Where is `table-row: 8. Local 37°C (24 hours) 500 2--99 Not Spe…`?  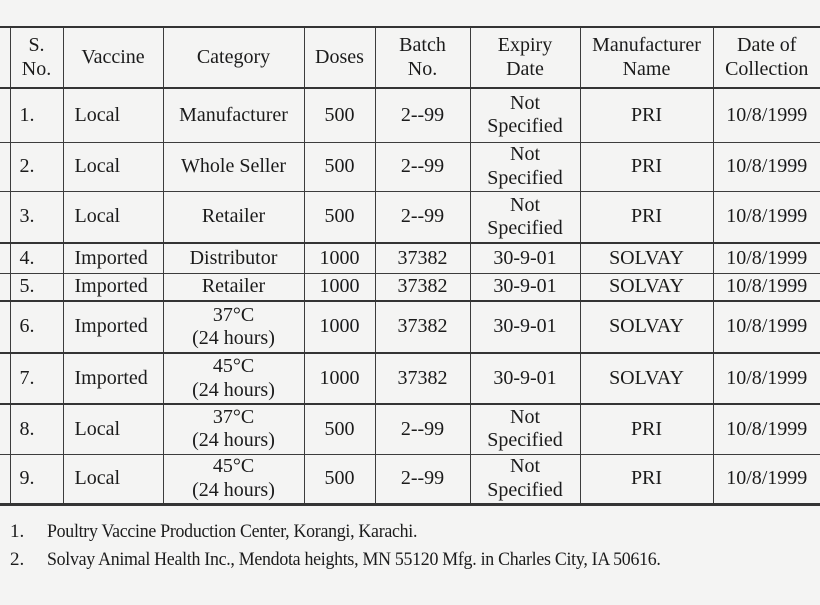 table-row: 8. Local 37°C (24 hours) 500 2--99 Not Spe… is located at coordinates (410, 429).